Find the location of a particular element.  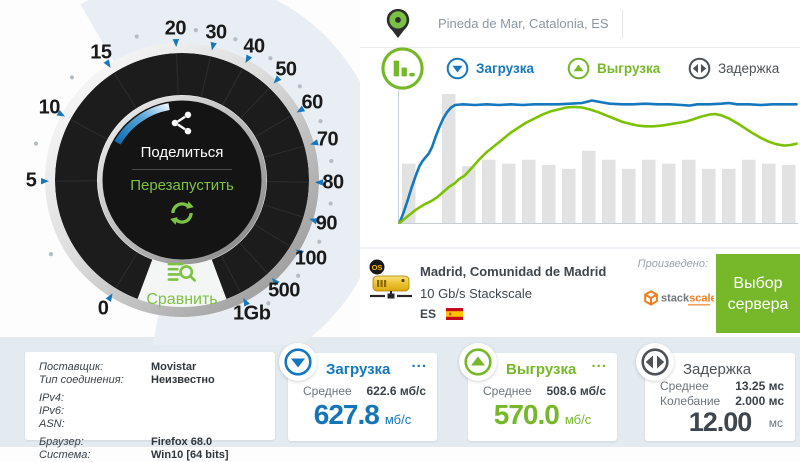

gauge-scale-label: 20 is located at coordinates (175, 29).